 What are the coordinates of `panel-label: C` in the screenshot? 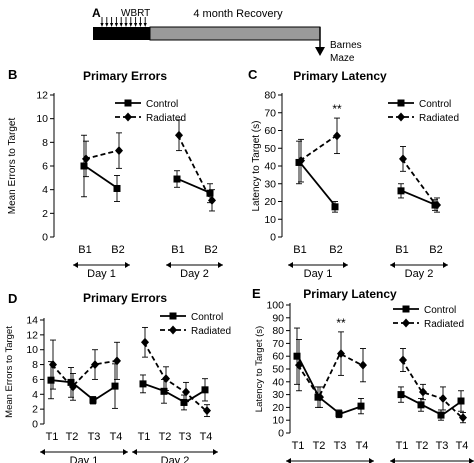 It's located at (253, 74).